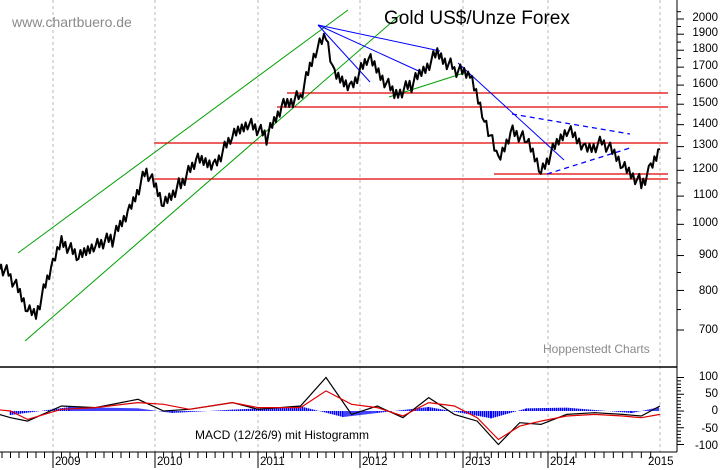  I want to click on macd-tick-100: 100, so click(708, 377).